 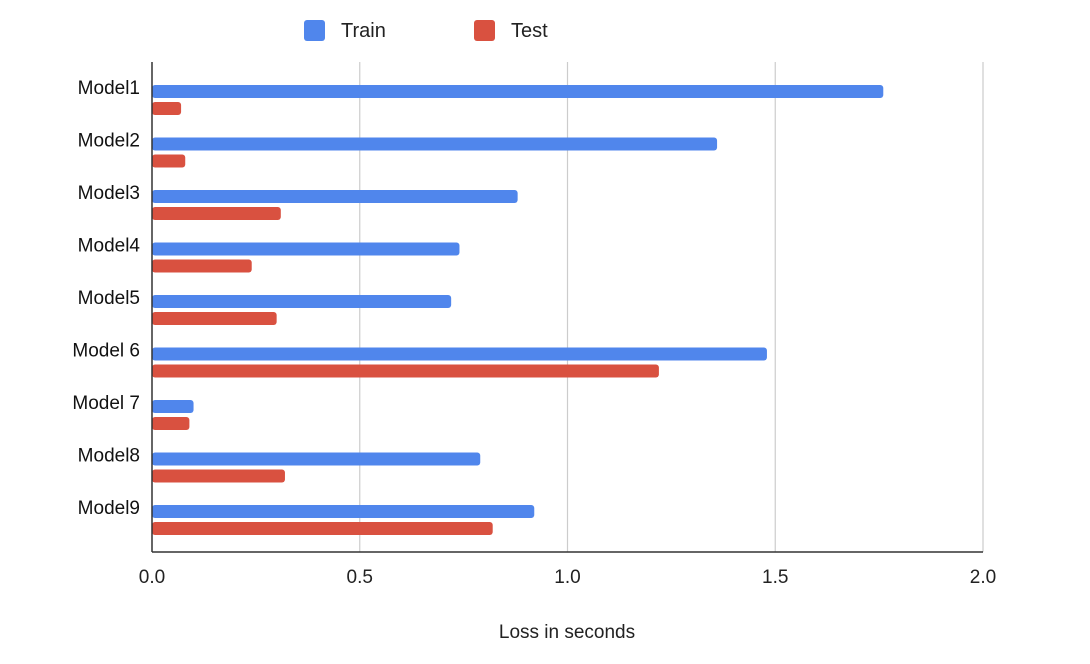 I want to click on category-label: Model 7, so click(x=106, y=403).